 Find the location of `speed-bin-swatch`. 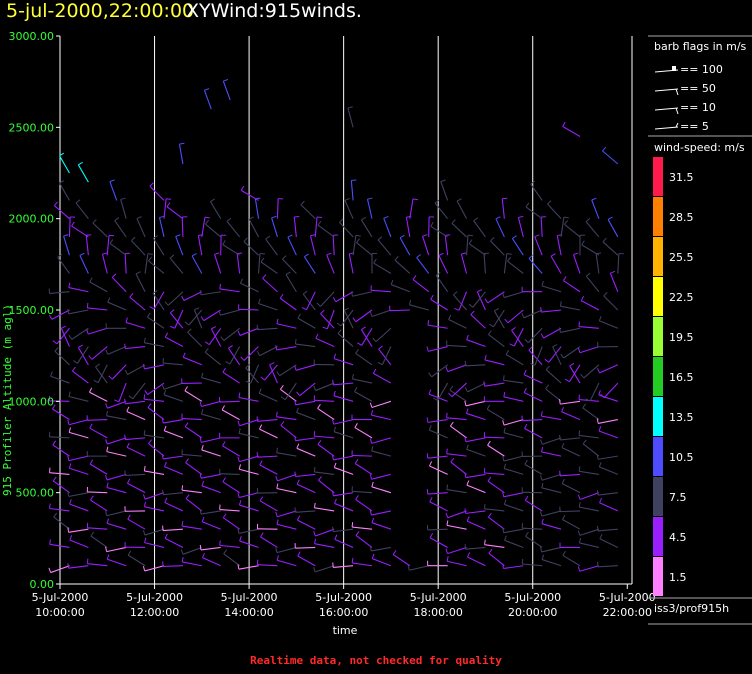

speed-bin-swatch is located at coordinates (658, 536).